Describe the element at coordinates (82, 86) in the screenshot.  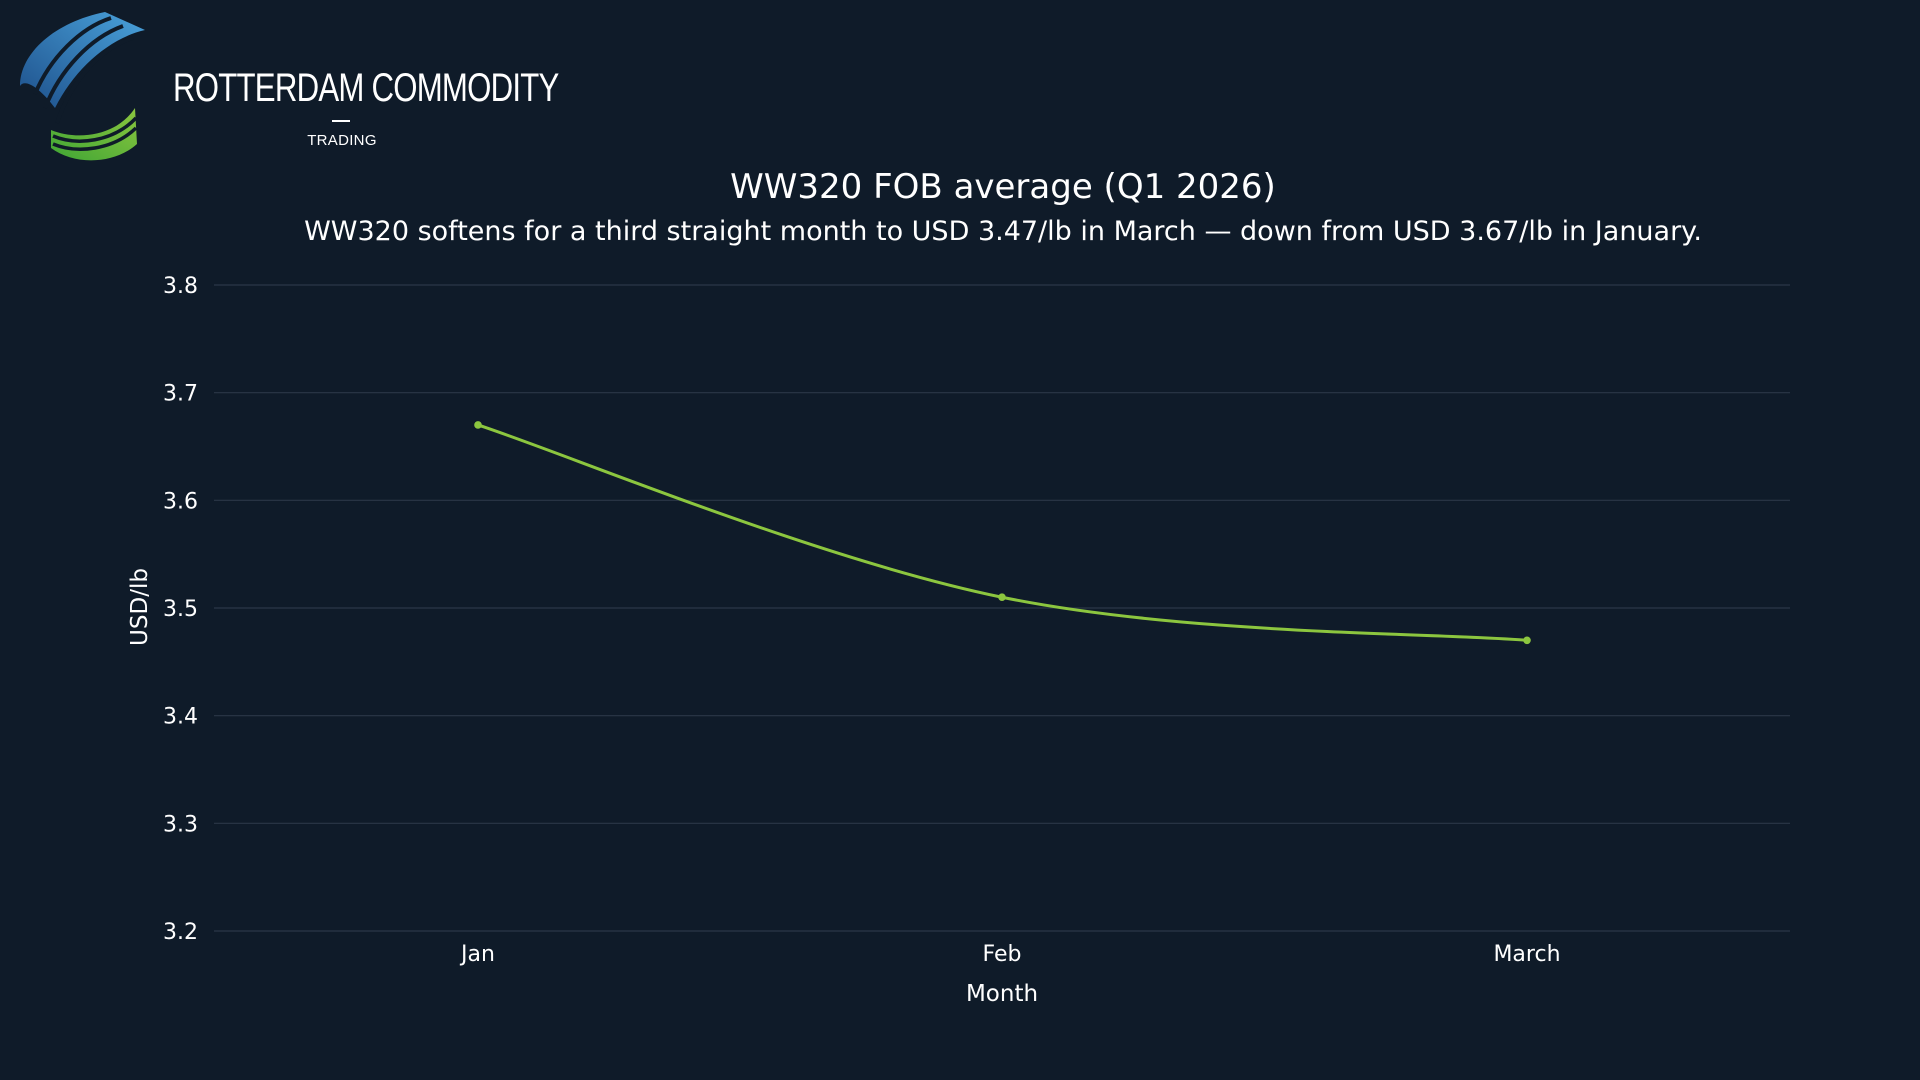
I see `logo-mark-icon` at that location.